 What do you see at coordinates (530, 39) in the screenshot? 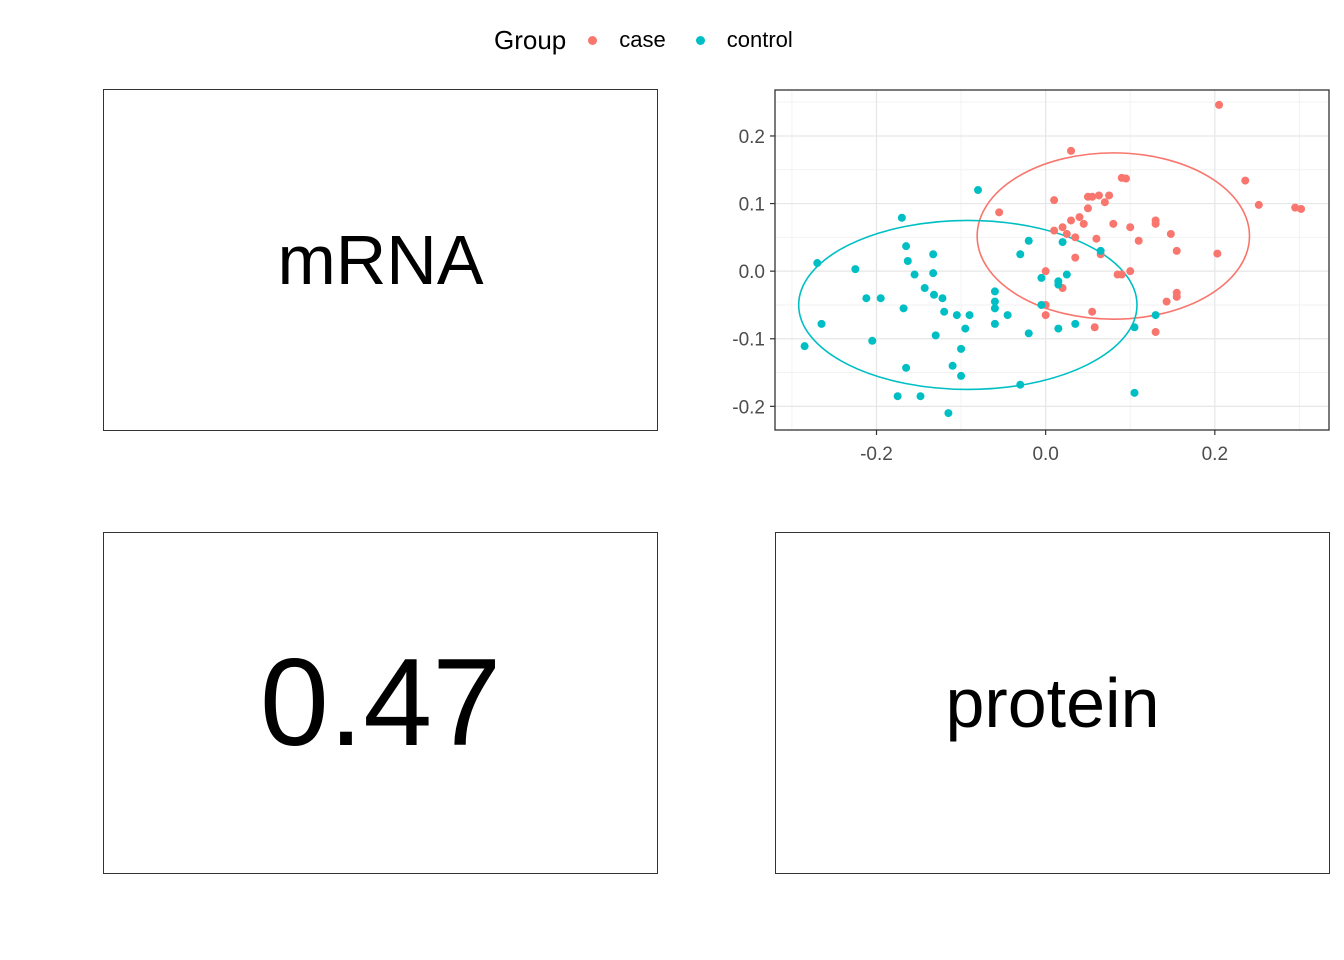
I see `legend-title: Group` at bounding box center [530, 39].